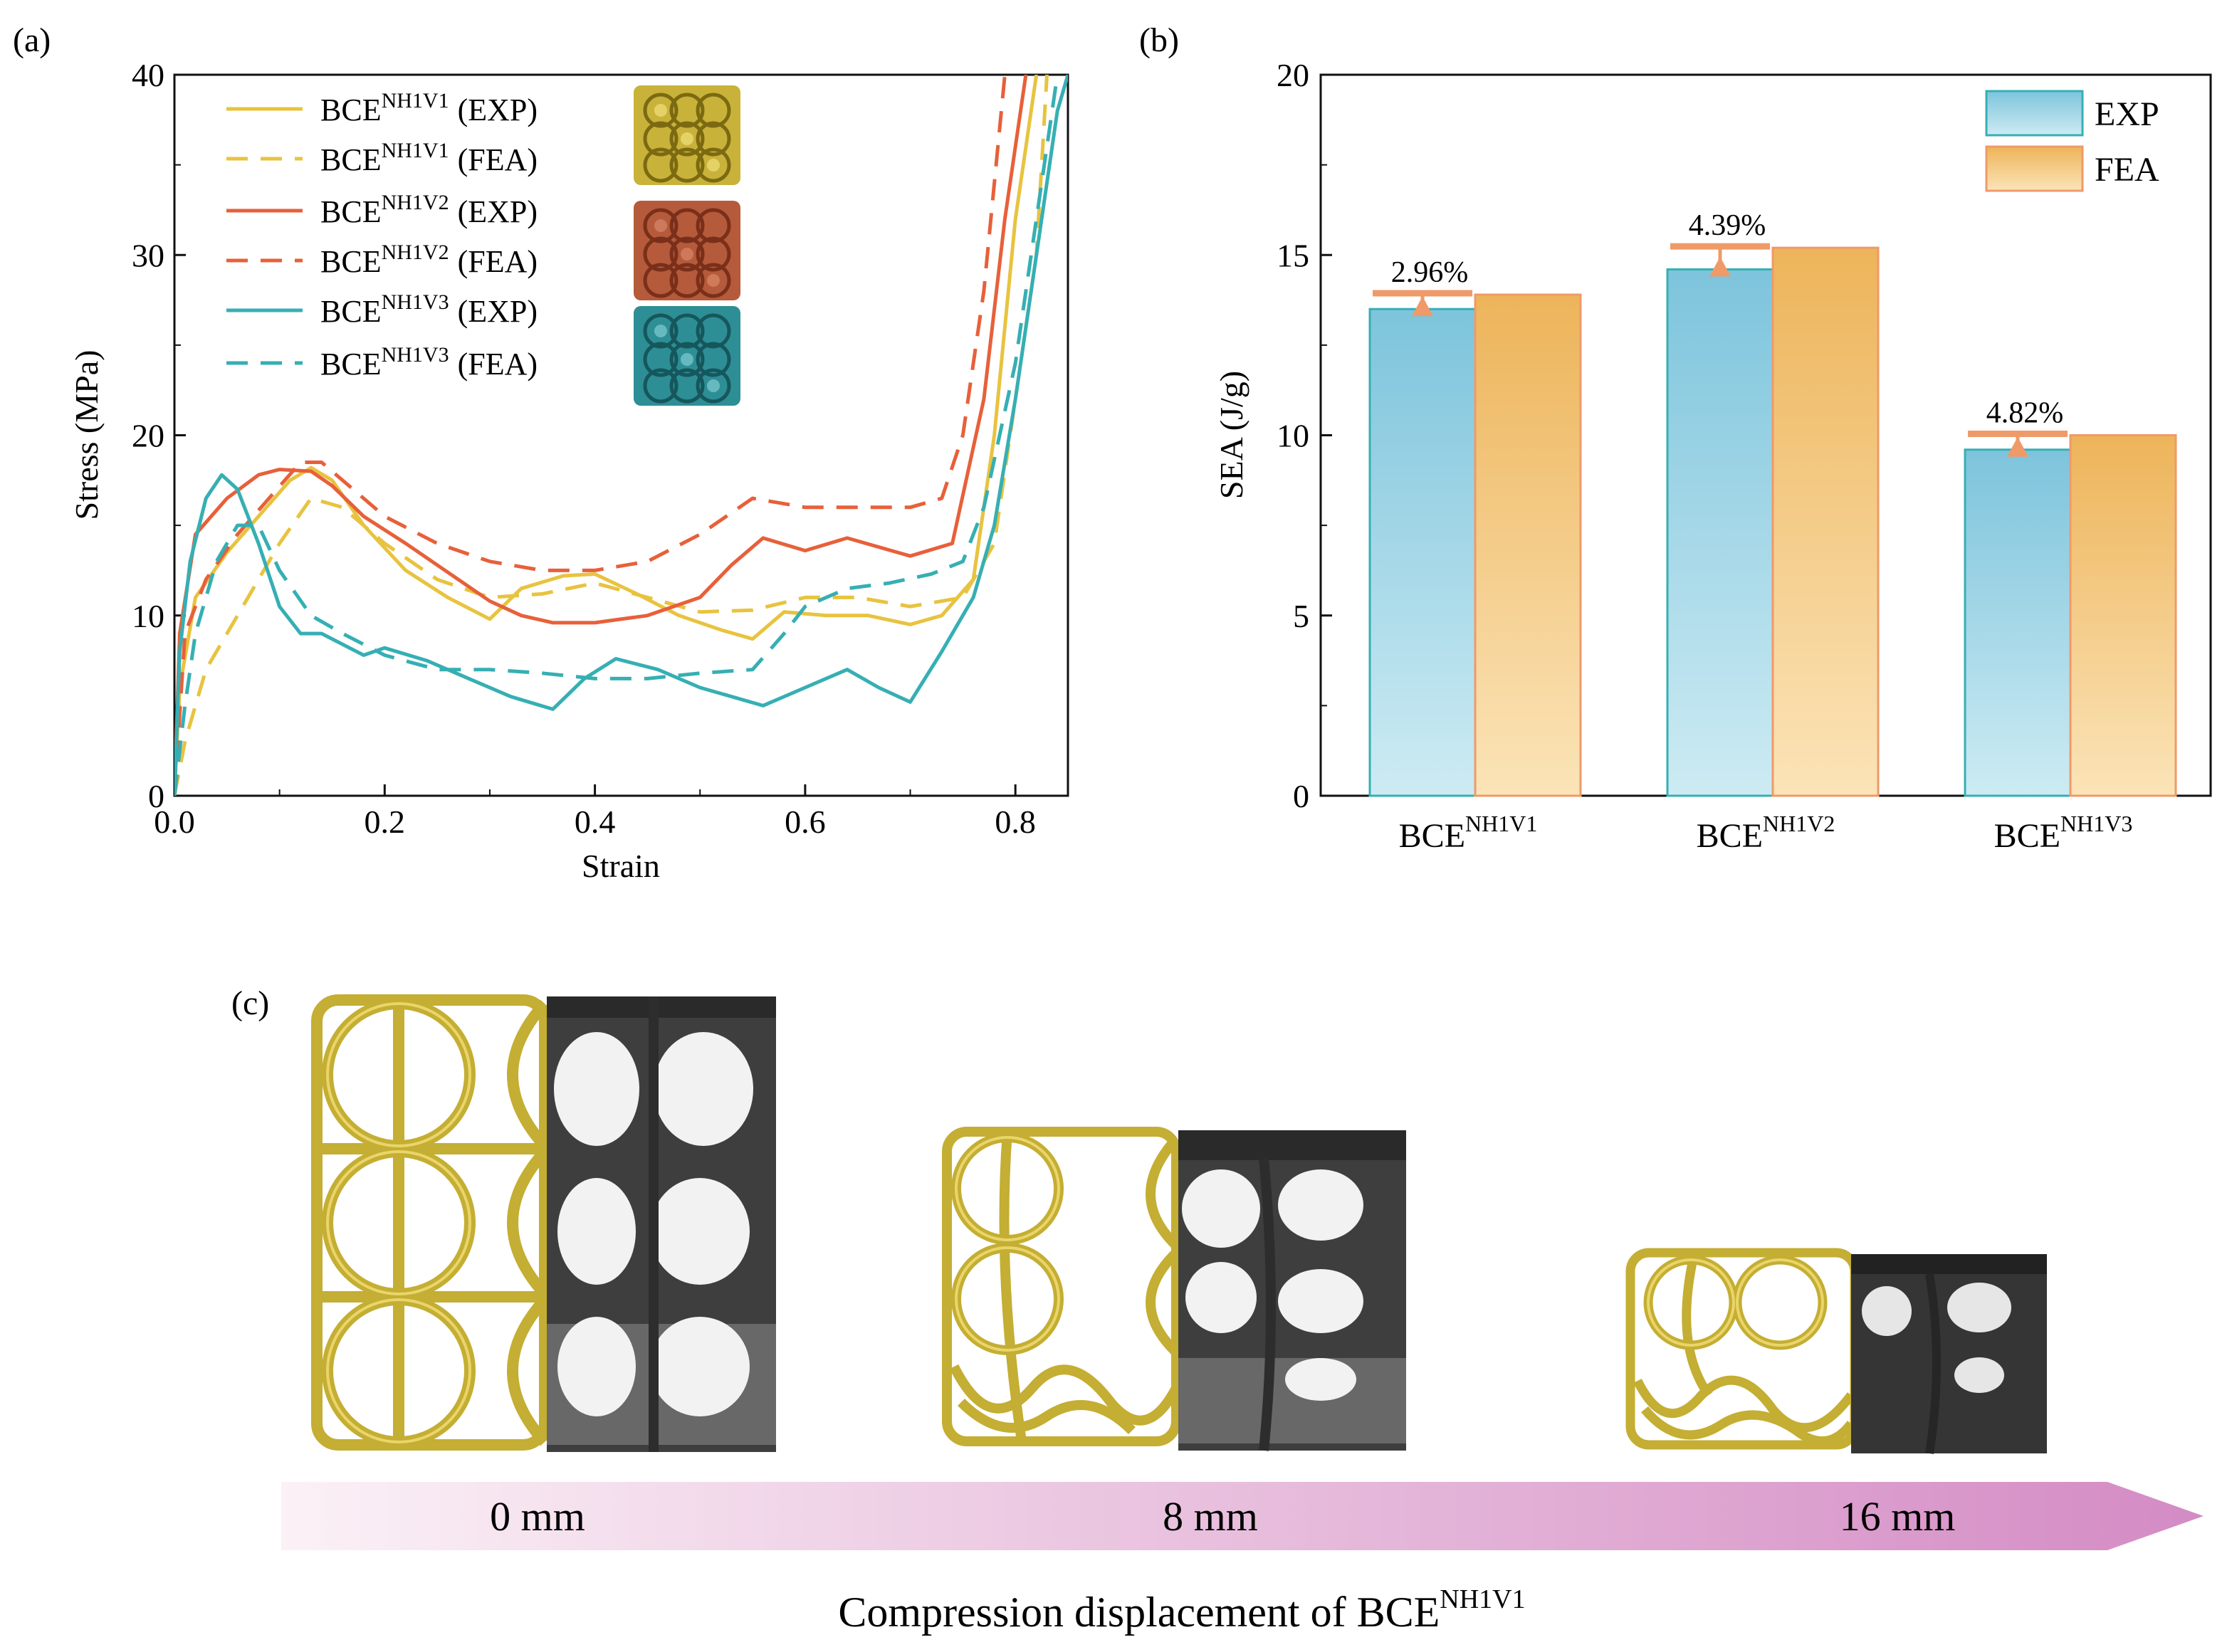 The image size is (2232, 1652). Describe the element at coordinates (2072, 141) in the screenshot. I see `chart-b-legend: EXP FEA` at that location.